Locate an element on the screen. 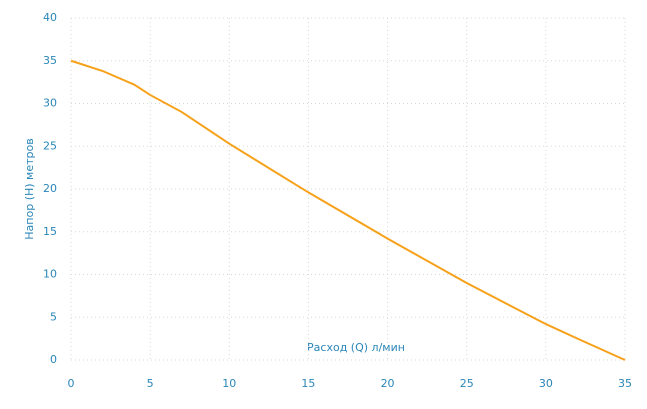 The image size is (647, 409). x-tick-label: 0 is located at coordinates (71, 383).